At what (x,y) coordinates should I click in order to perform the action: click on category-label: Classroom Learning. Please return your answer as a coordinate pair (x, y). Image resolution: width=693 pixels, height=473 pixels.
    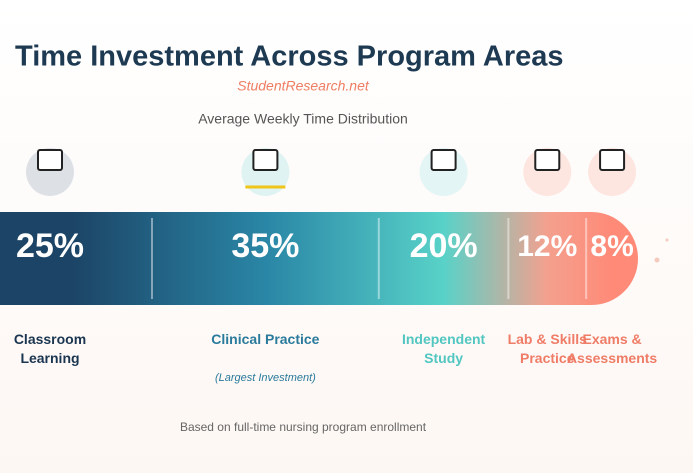
    Looking at the image, I should click on (50, 348).